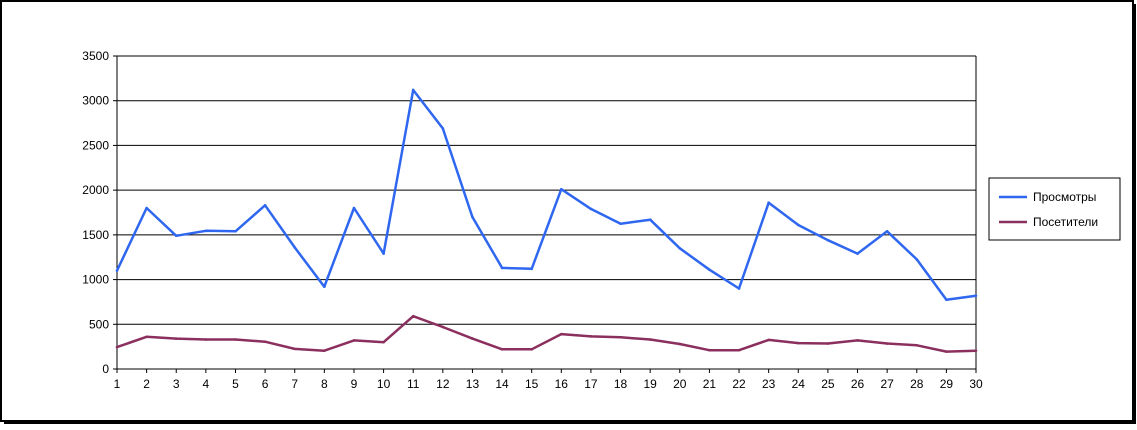 The width and height of the screenshot is (1137, 430). What do you see at coordinates (95, 56) in the screenshot?
I see `y-tick-label: 3500` at bounding box center [95, 56].